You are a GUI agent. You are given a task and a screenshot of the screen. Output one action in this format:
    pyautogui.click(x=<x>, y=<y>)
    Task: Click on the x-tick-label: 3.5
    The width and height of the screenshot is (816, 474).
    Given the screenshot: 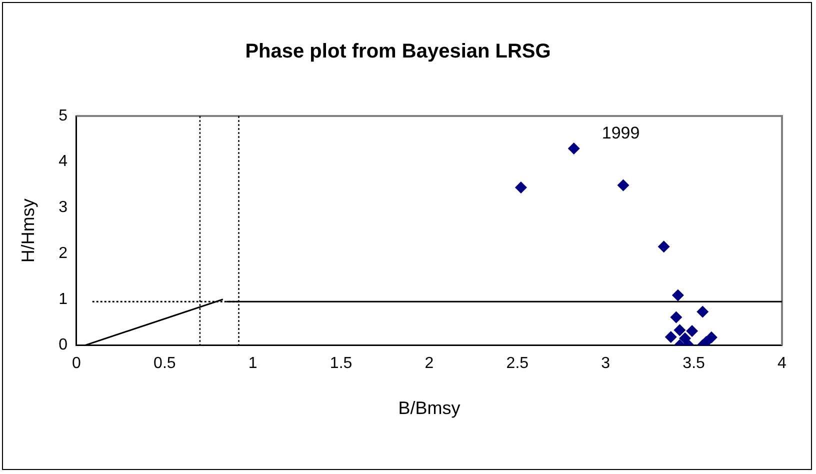 What is the action you would take?
    pyautogui.click(x=694, y=363)
    